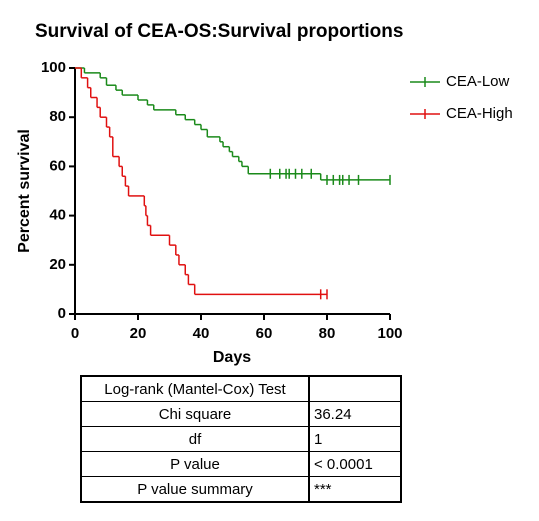 The image size is (539, 521). Describe the element at coordinates (57, 116) in the screenshot. I see `y-tick-label: 80` at that location.